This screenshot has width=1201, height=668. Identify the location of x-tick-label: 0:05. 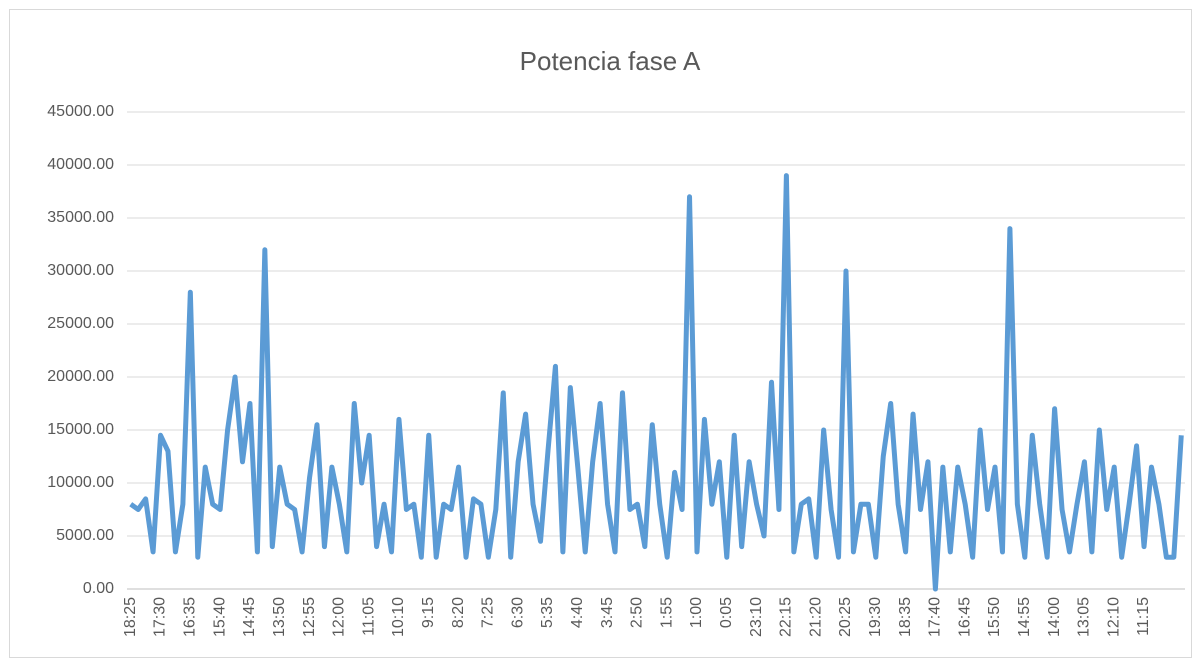
(726, 612).